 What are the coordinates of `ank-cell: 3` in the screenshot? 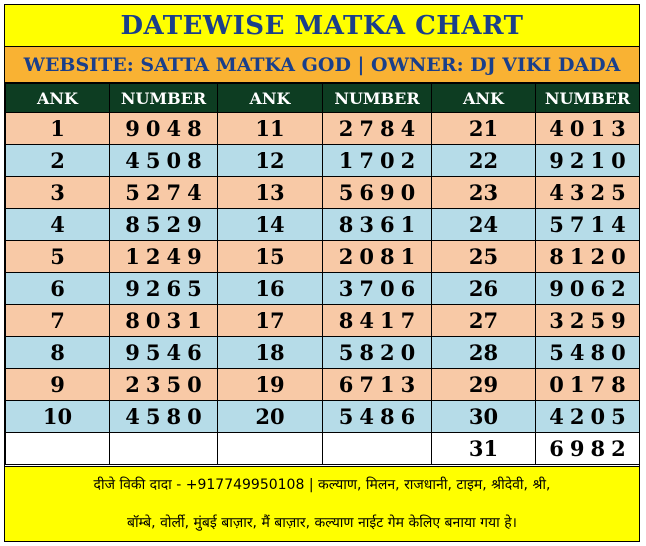 It's located at (57, 192).